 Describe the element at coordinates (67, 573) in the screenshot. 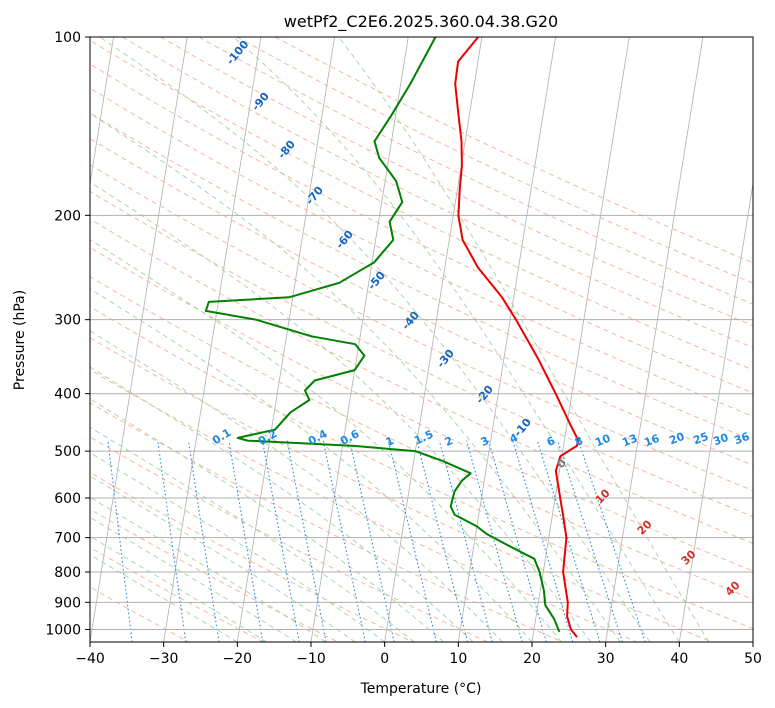

I see `y-tick-label: 800` at that location.